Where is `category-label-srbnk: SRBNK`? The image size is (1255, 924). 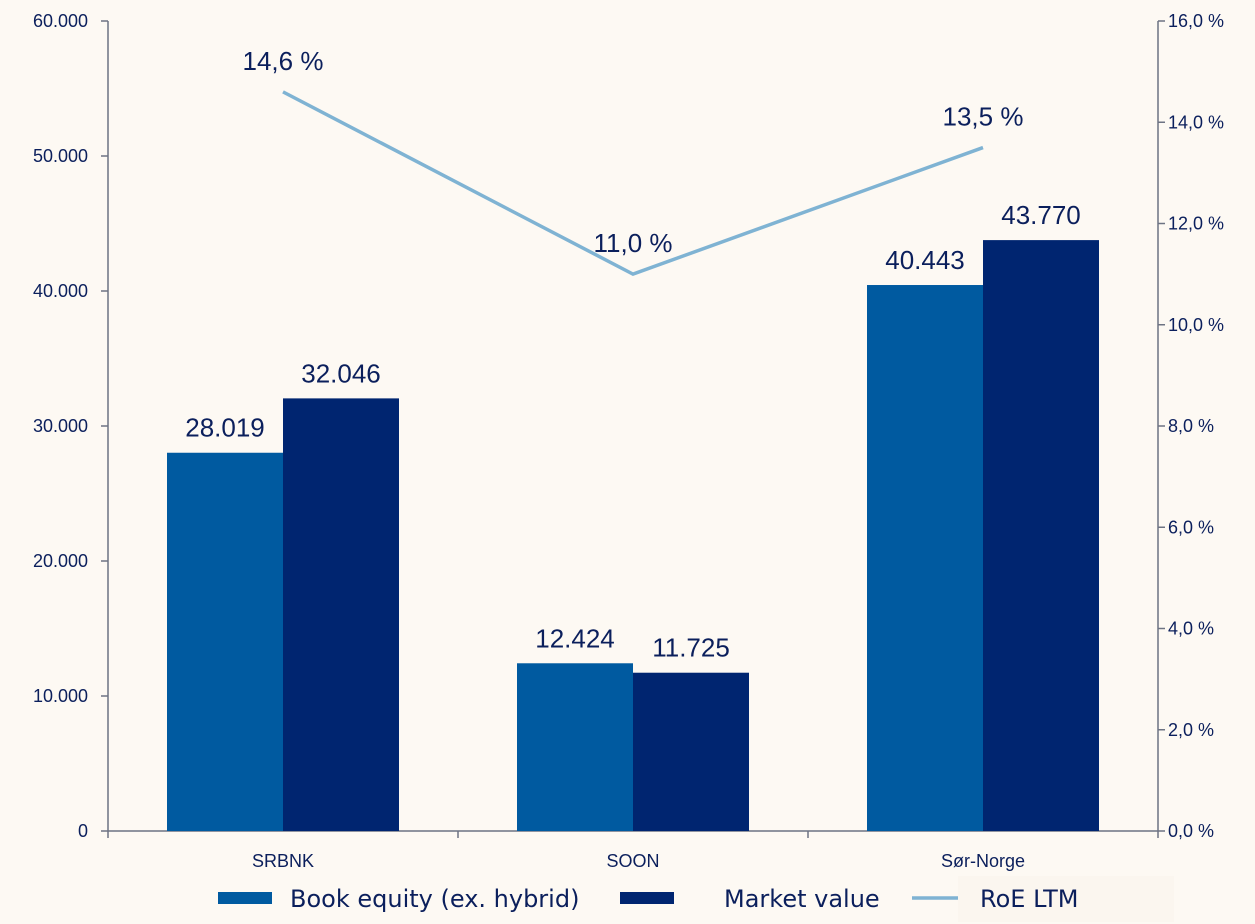
category-label-srbnk: SRBNK is located at coordinates (283, 861).